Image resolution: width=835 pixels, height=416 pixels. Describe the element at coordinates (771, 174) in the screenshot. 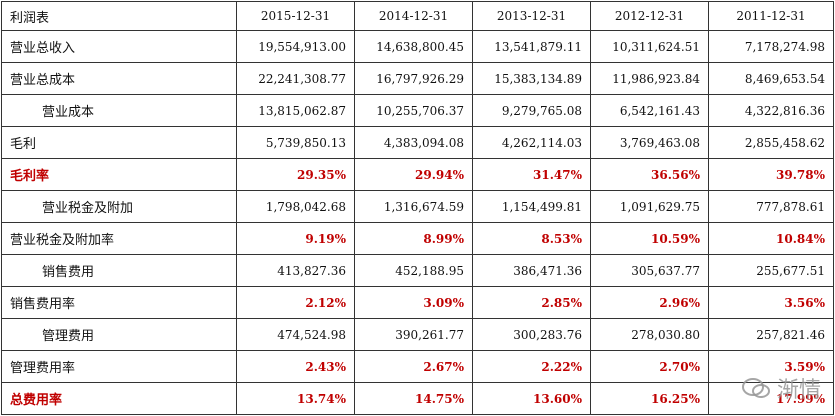

I see `value-cell: 39.78%` at that location.